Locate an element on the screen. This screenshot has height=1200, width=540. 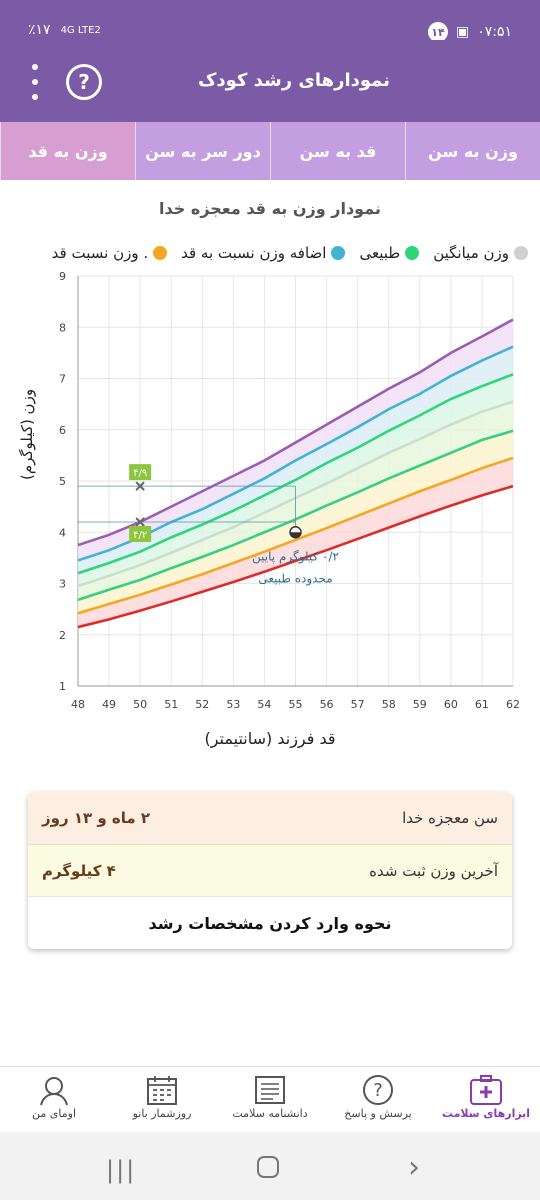
legend-item-normal: طبیعی is located at coordinates (389, 253).